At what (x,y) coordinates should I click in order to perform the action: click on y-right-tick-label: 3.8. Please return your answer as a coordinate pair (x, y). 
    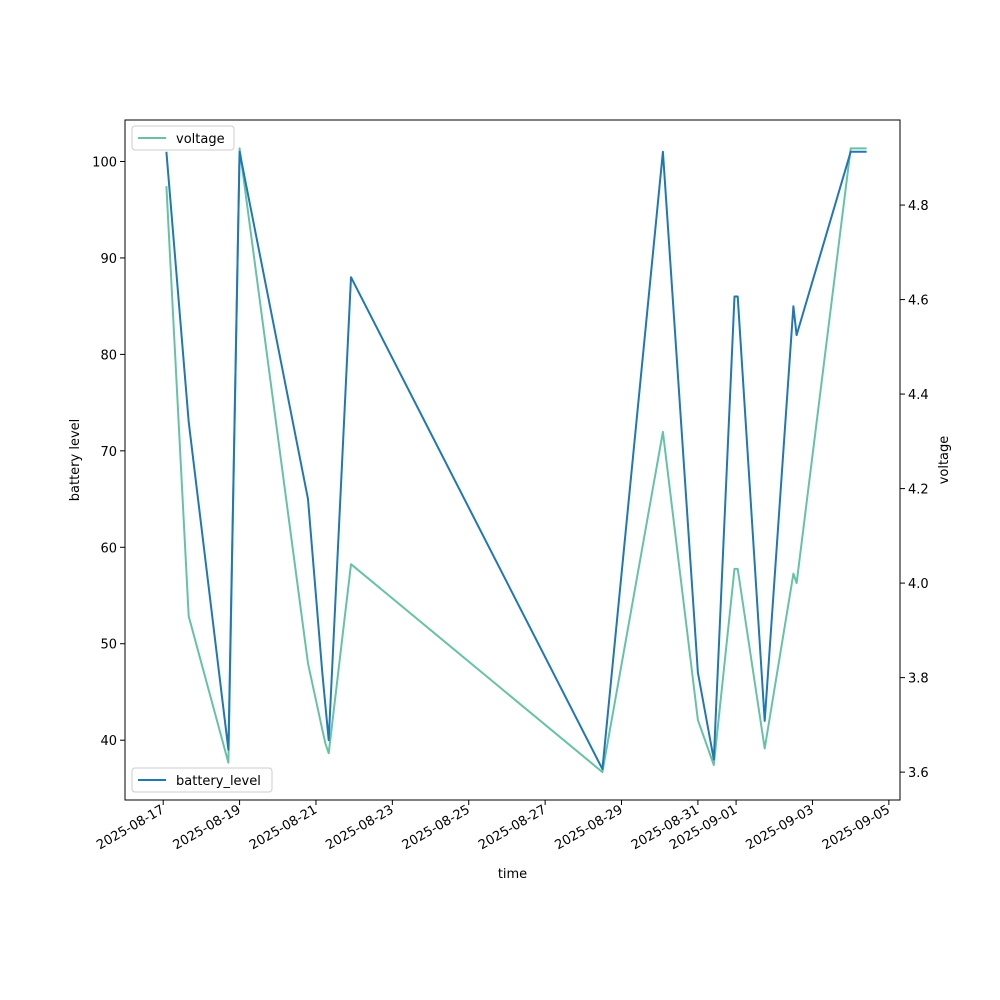
    Looking at the image, I should click on (918, 679).